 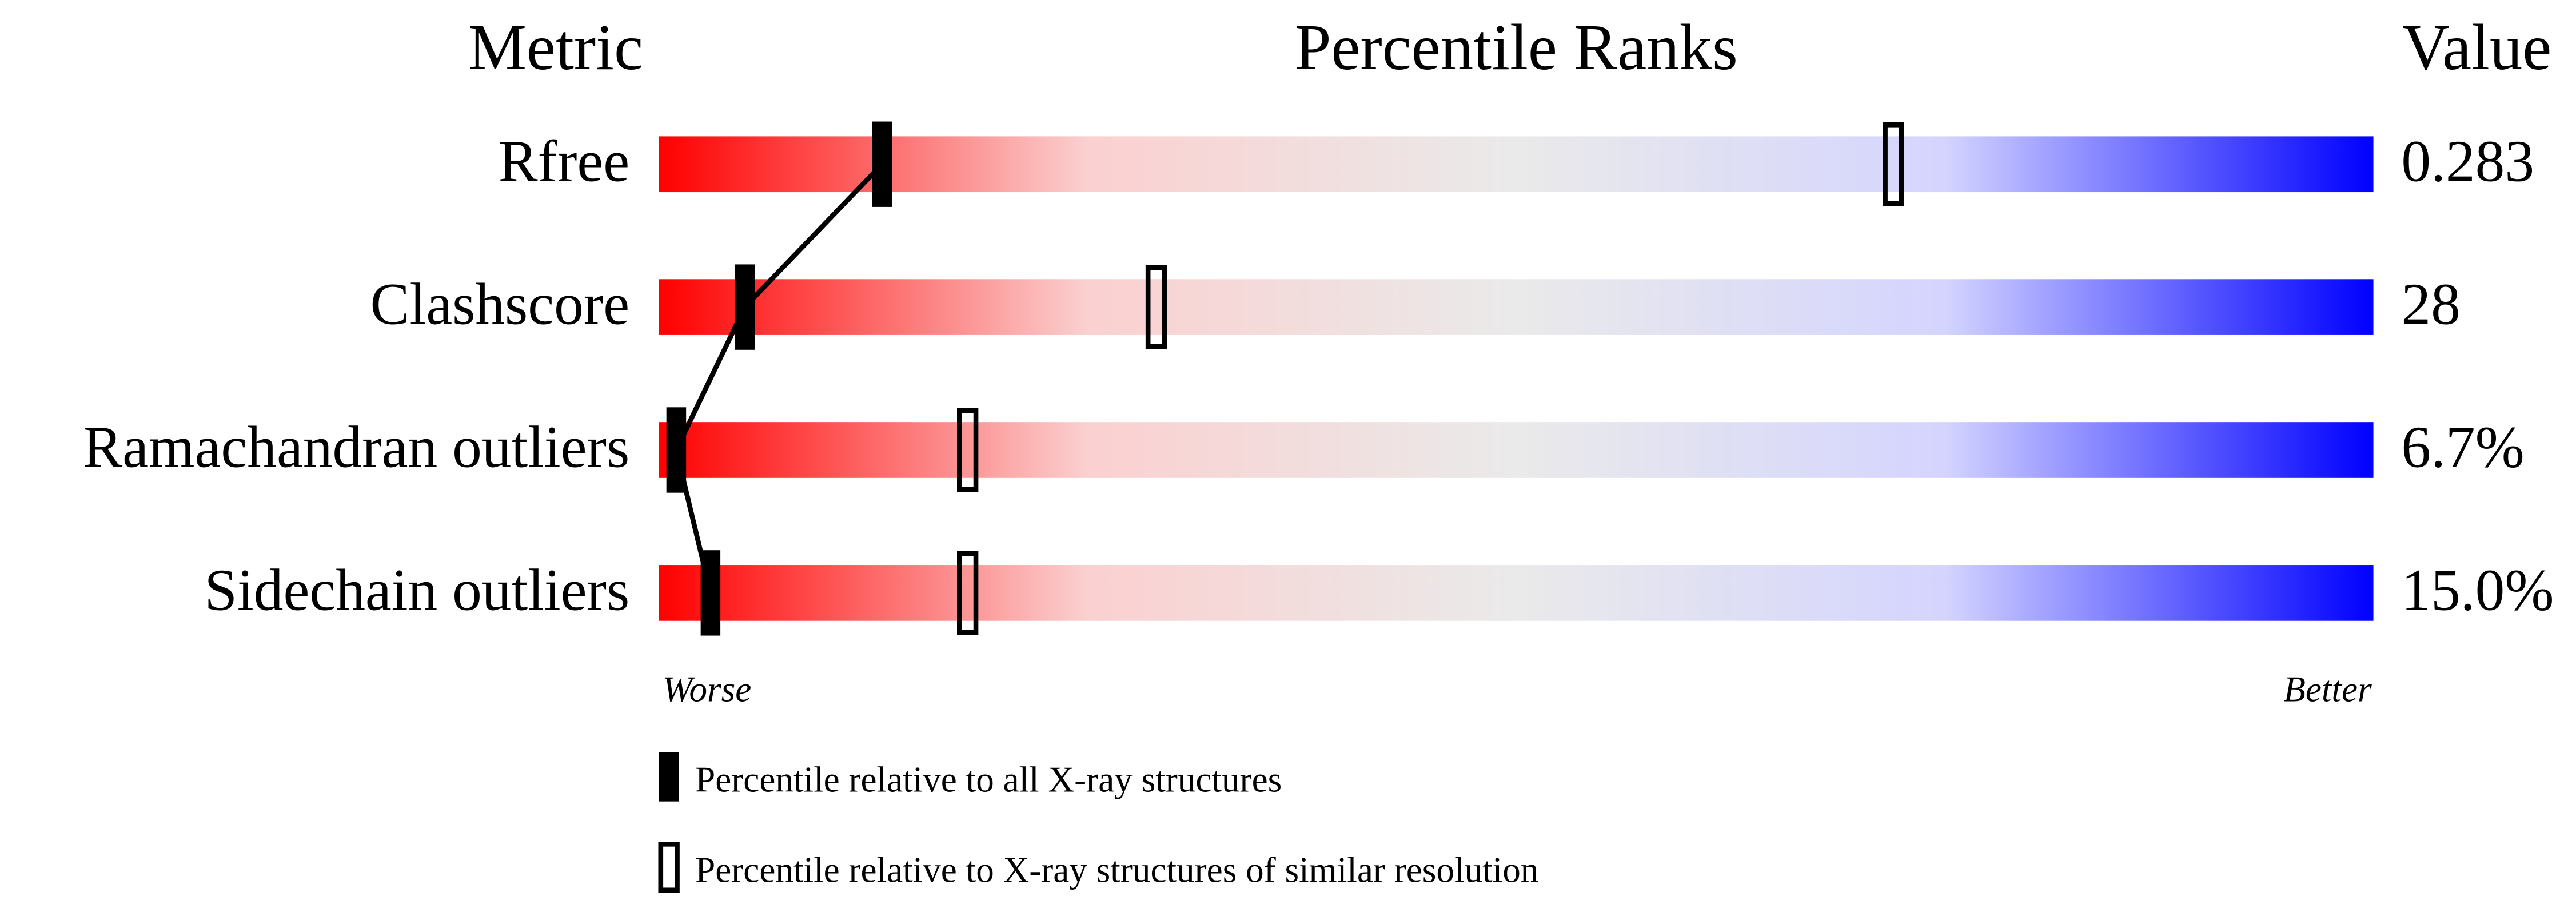 What do you see at coordinates (1517, 47) in the screenshot?
I see `ranks-header: Percentile Ranks` at bounding box center [1517, 47].